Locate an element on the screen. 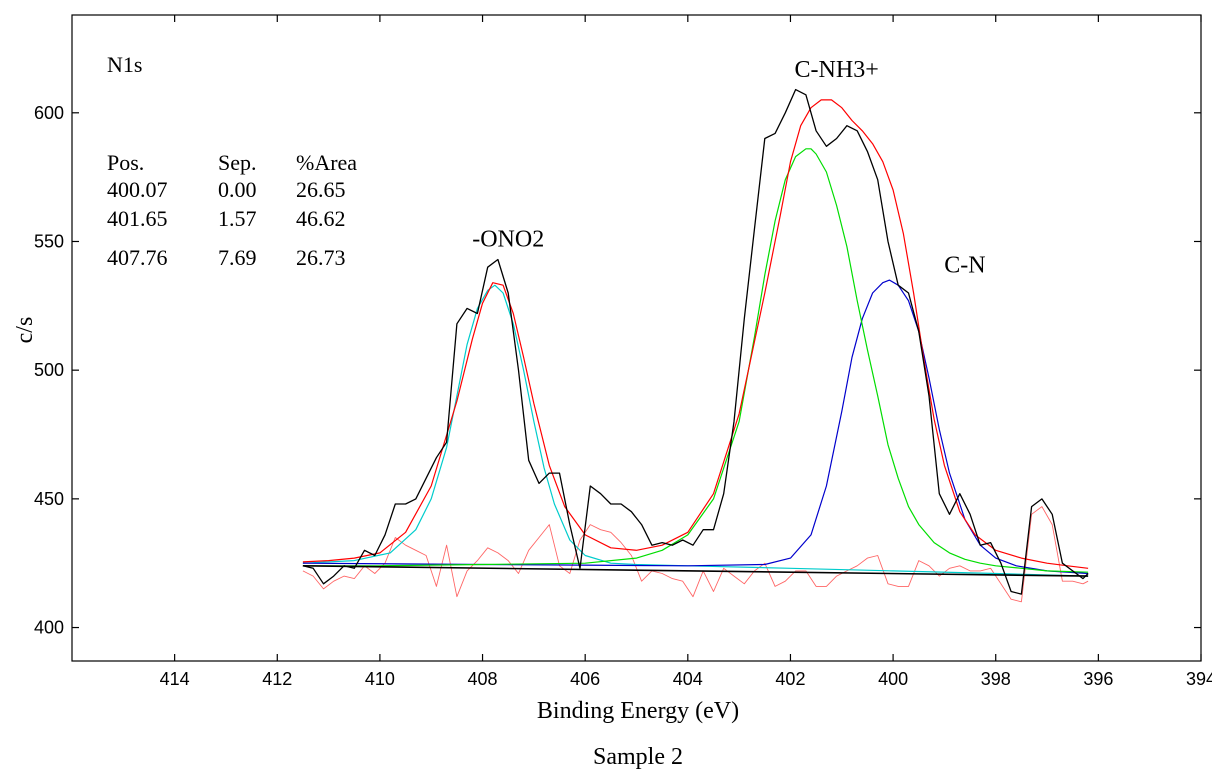  x-tick-label: 410 is located at coordinates (380, 679).